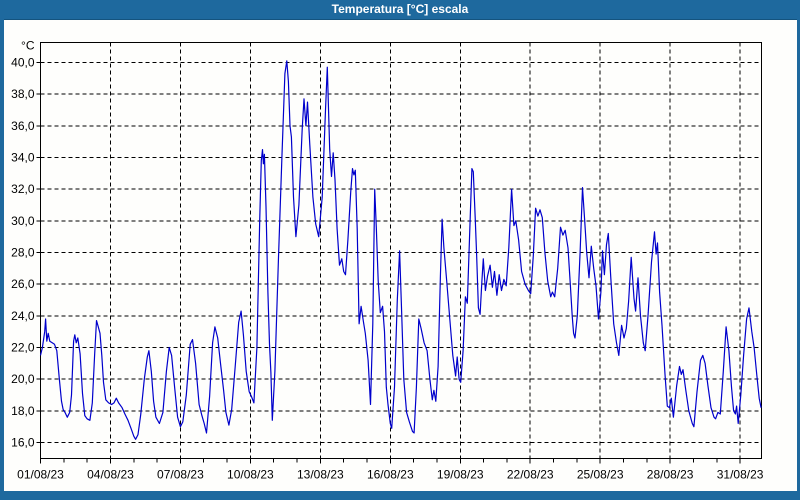 This screenshot has height=500, width=800. Describe the element at coordinates (23, 253) in the screenshot. I see `y-tick-label: 28,0` at that location.